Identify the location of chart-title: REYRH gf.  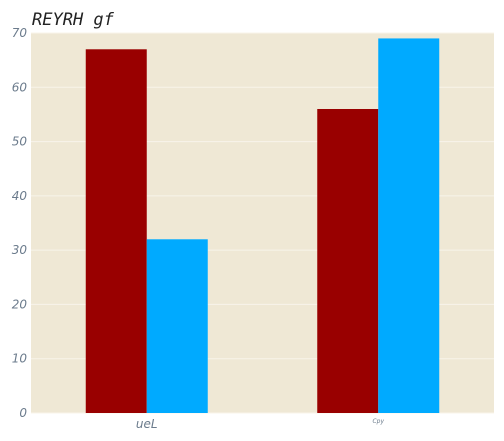
(73, 20).